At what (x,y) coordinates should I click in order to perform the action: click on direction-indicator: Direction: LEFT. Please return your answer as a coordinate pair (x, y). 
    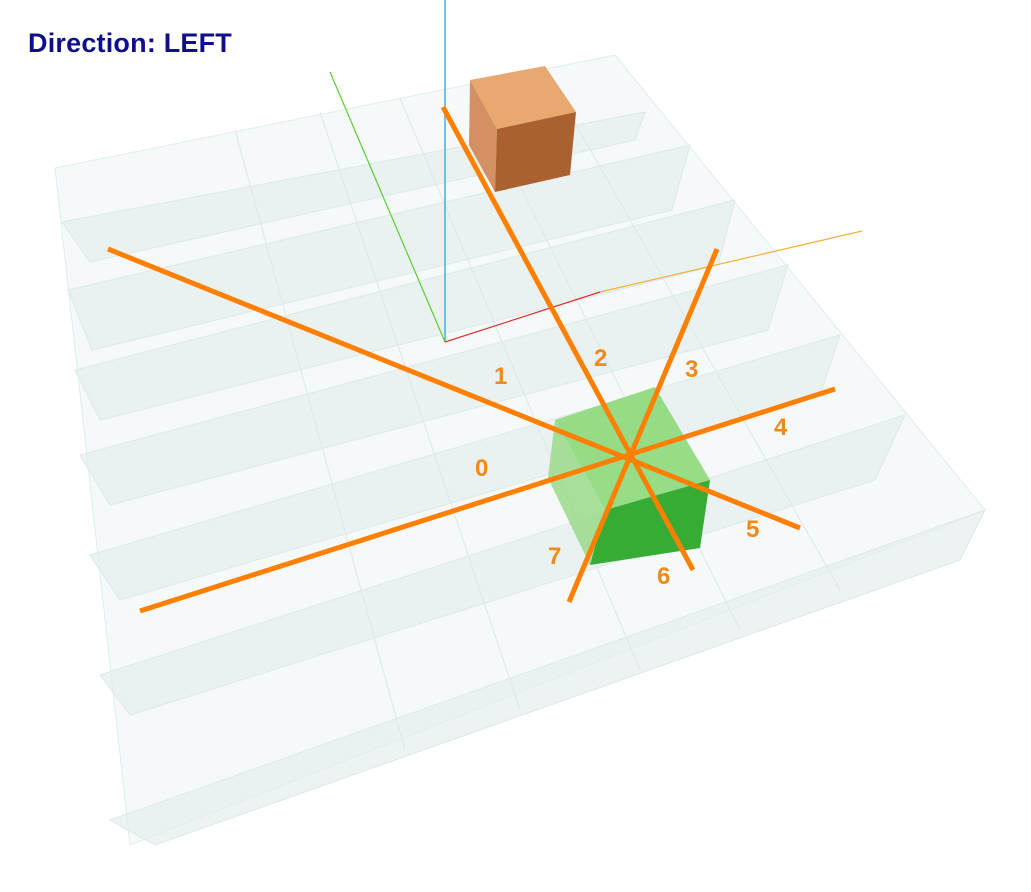
    Looking at the image, I should click on (130, 43).